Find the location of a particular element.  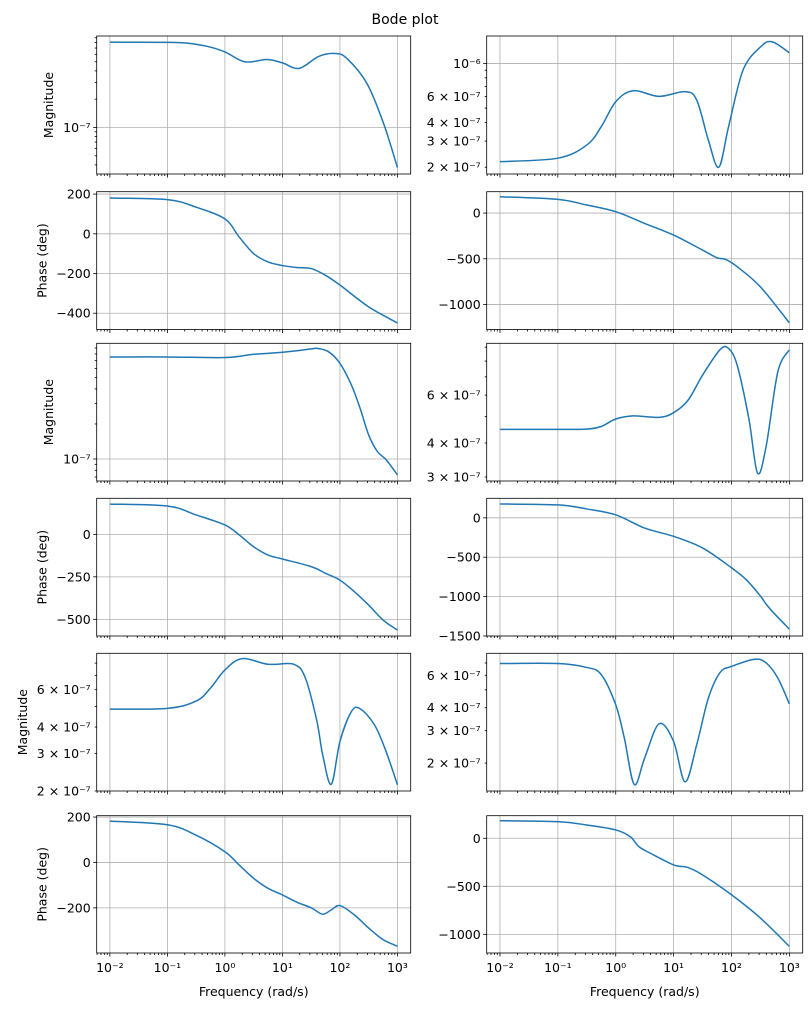

subplot-1: 10⁻⁷ Magnitude is located at coordinates (226, 106).